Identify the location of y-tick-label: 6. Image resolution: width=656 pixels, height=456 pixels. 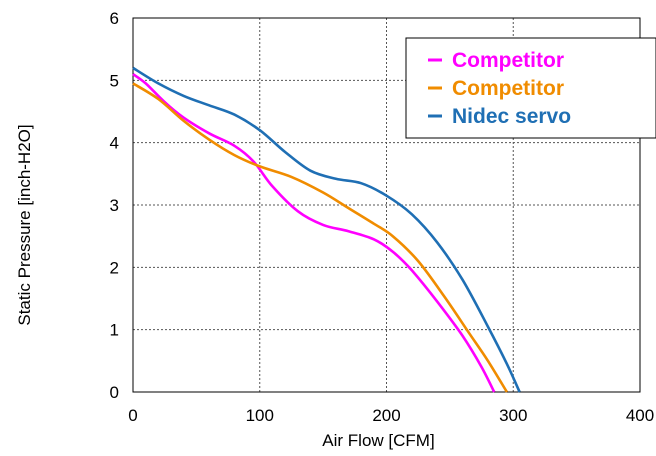
(114, 18).